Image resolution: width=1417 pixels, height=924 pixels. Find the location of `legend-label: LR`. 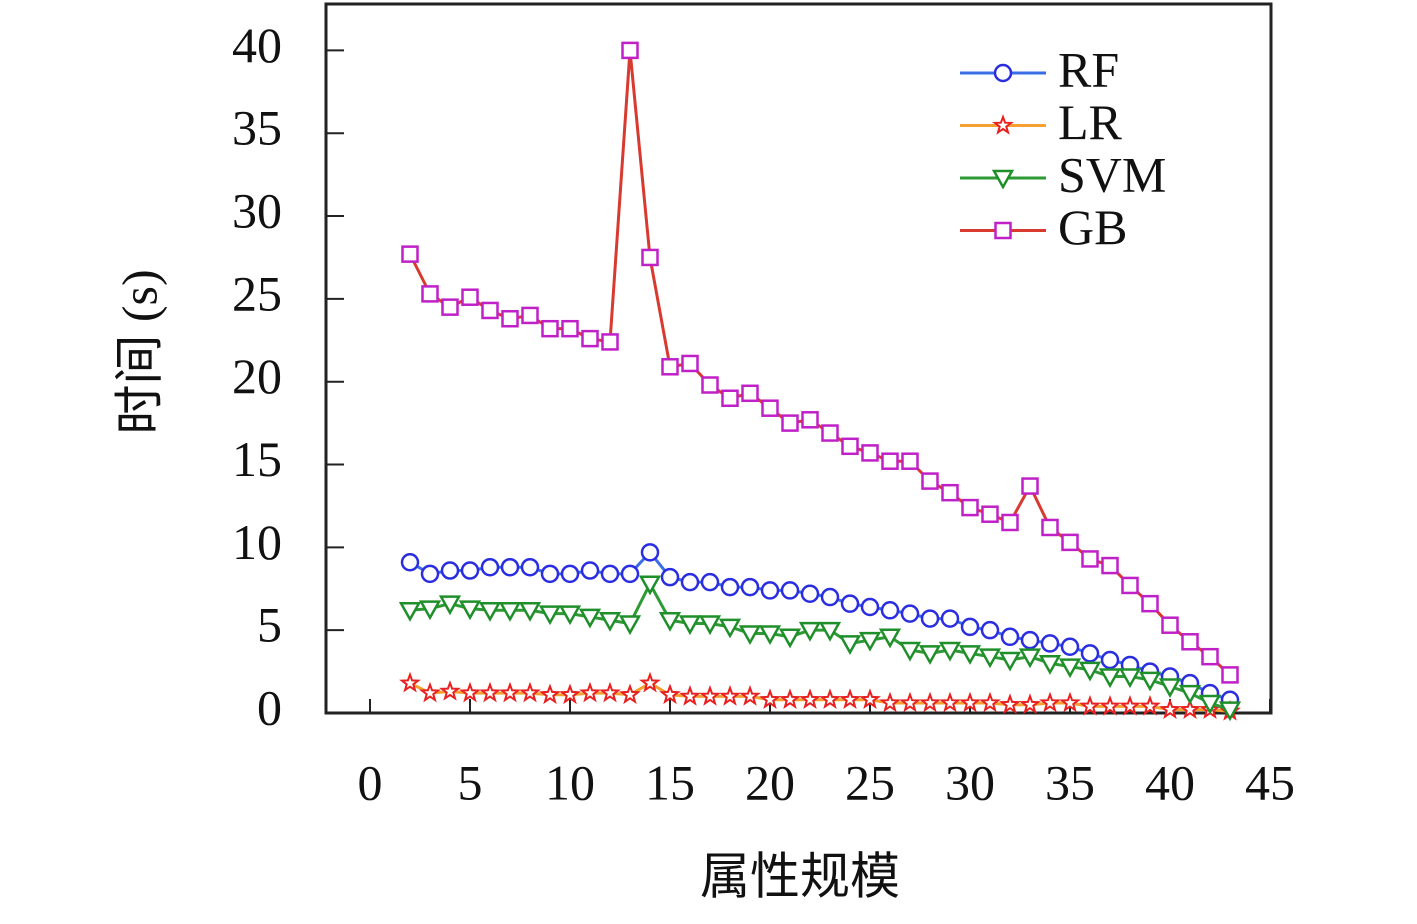

legend-label: LR is located at coordinates (1090, 122).